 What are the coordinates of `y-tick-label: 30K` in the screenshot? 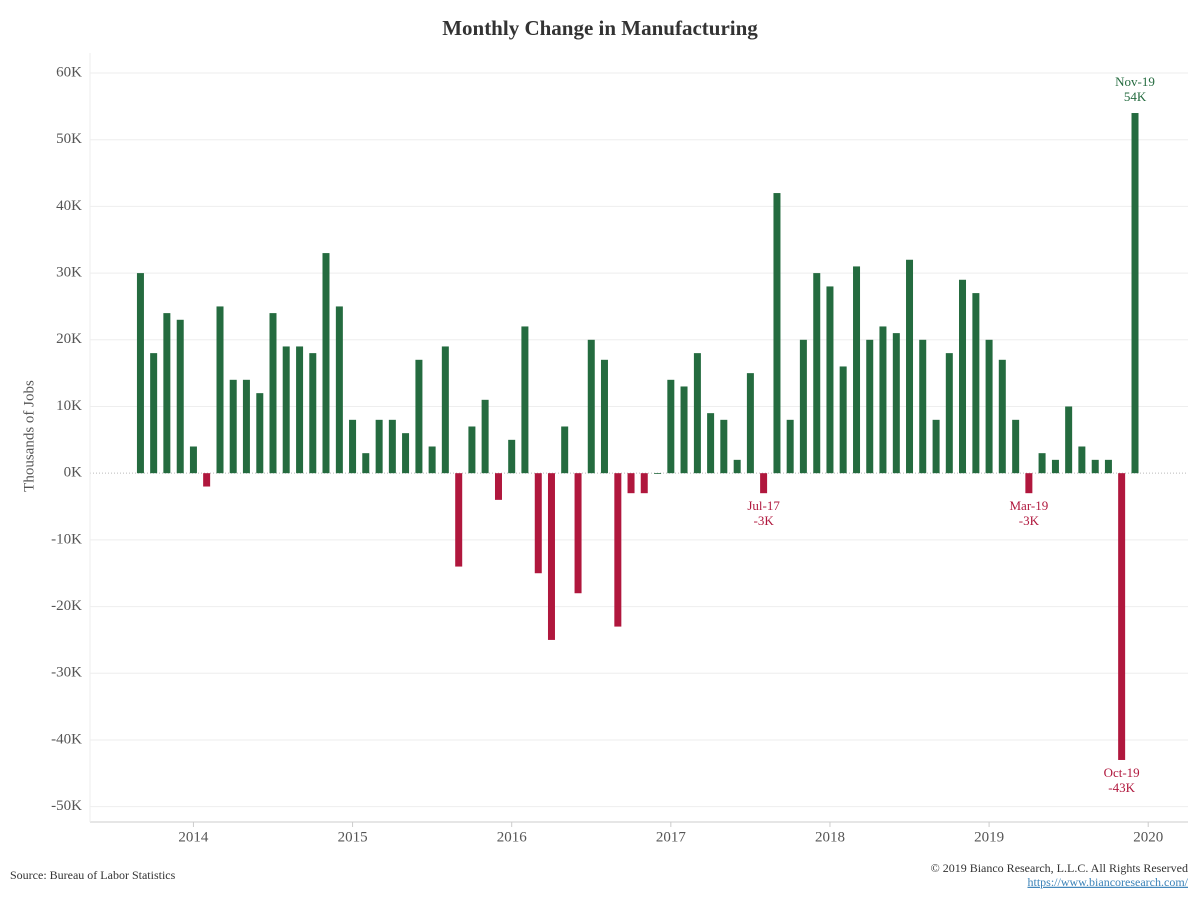 It's located at (69, 273).